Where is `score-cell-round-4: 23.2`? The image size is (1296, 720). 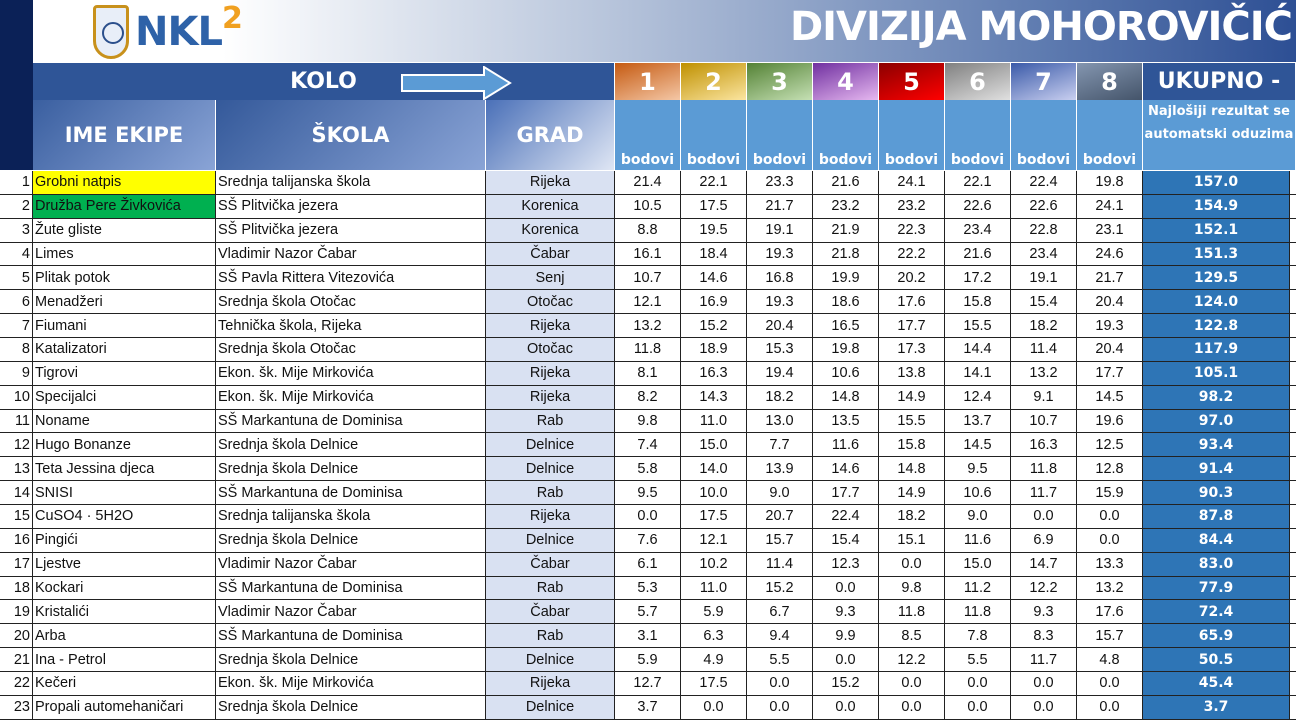
score-cell-round-4: 23.2 is located at coordinates (846, 206).